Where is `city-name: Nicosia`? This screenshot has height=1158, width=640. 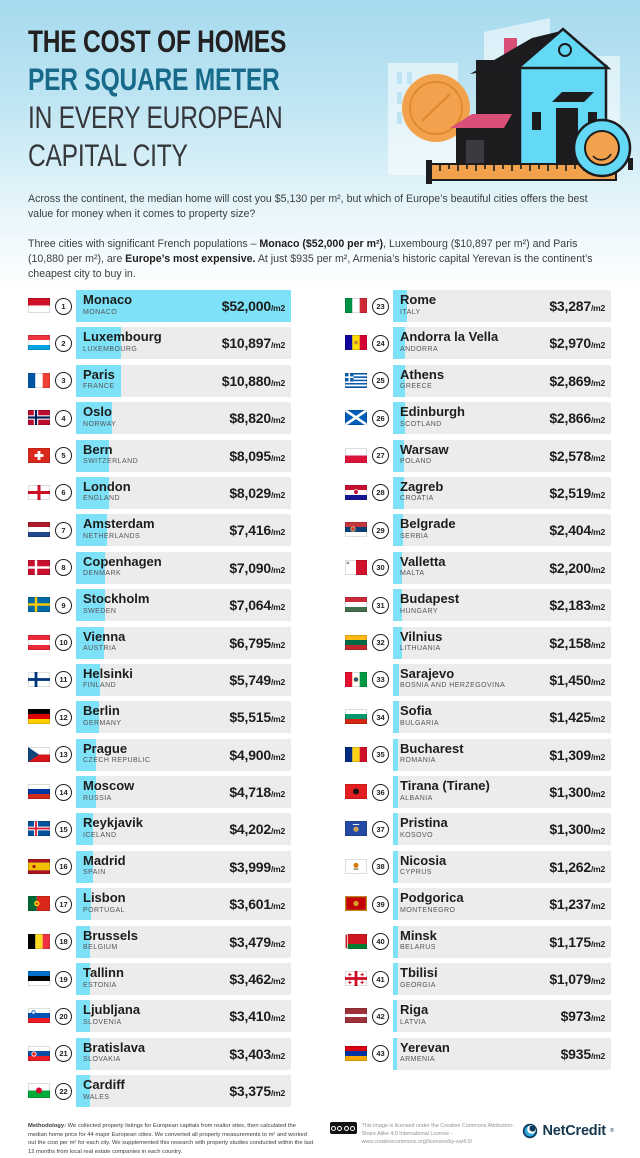
city-name: Nicosia is located at coordinates (423, 860).